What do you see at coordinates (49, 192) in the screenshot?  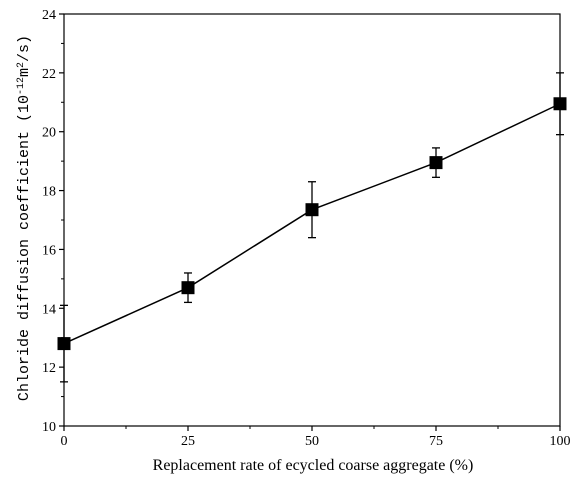 I see `y-tick-label: 18` at bounding box center [49, 192].